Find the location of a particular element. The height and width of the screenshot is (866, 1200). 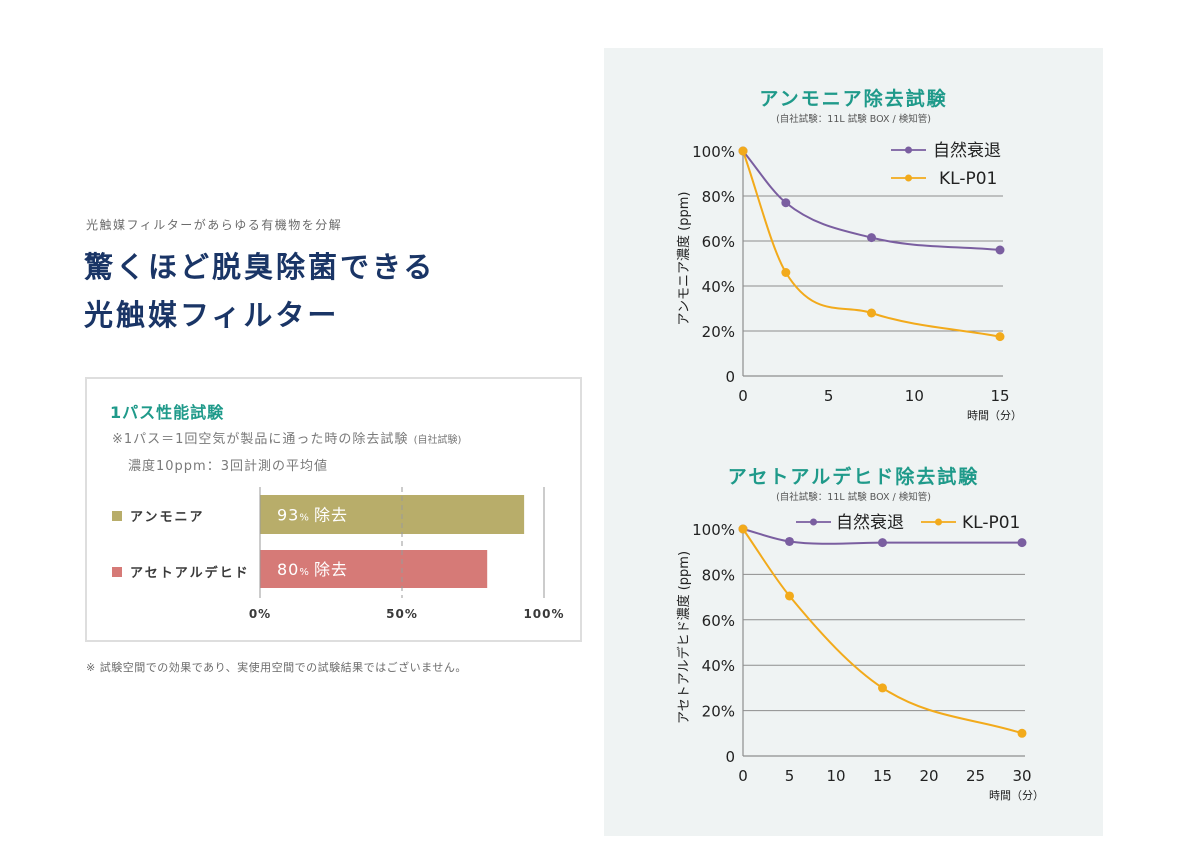

bar-legend-ammonia: アンモニア is located at coordinates (158, 515).